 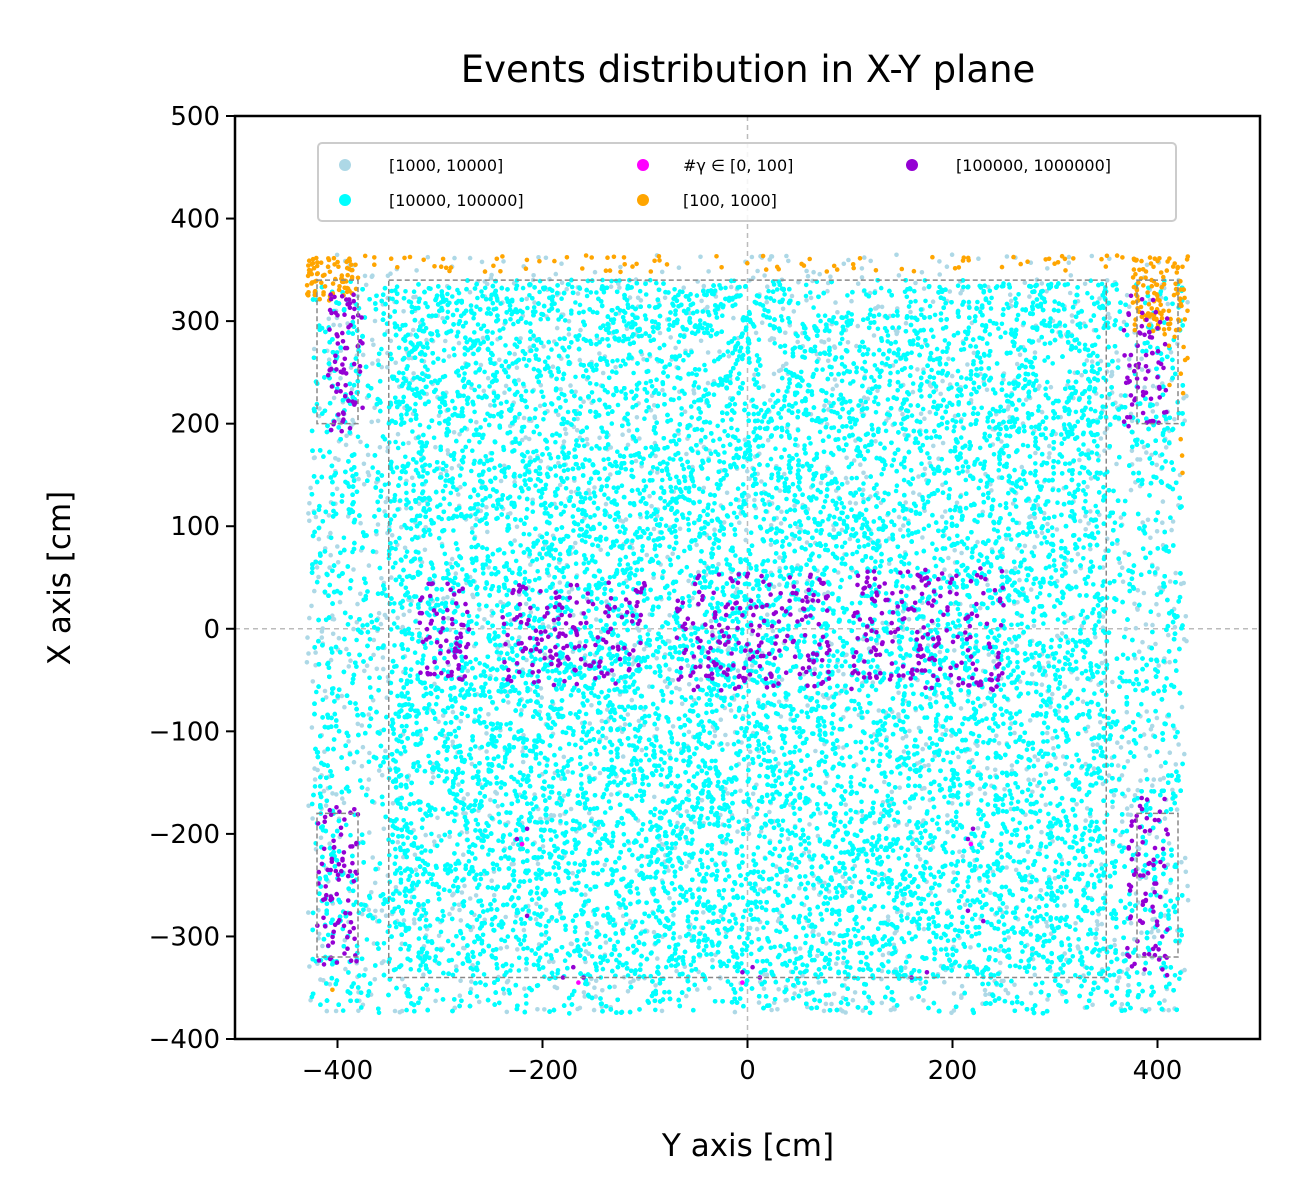 What do you see at coordinates (483, 338) in the screenshot?
I see `point-0-2093` at bounding box center [483, 338].